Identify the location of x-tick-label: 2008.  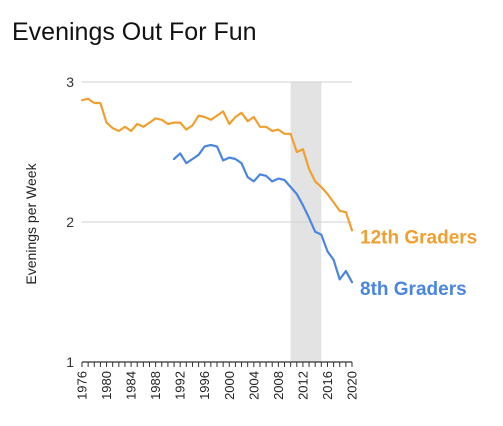
(278, 385).